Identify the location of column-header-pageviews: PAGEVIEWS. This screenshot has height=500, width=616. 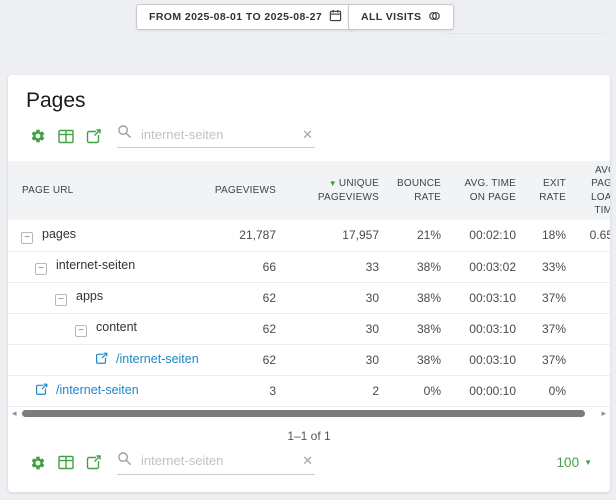
(247, 190).